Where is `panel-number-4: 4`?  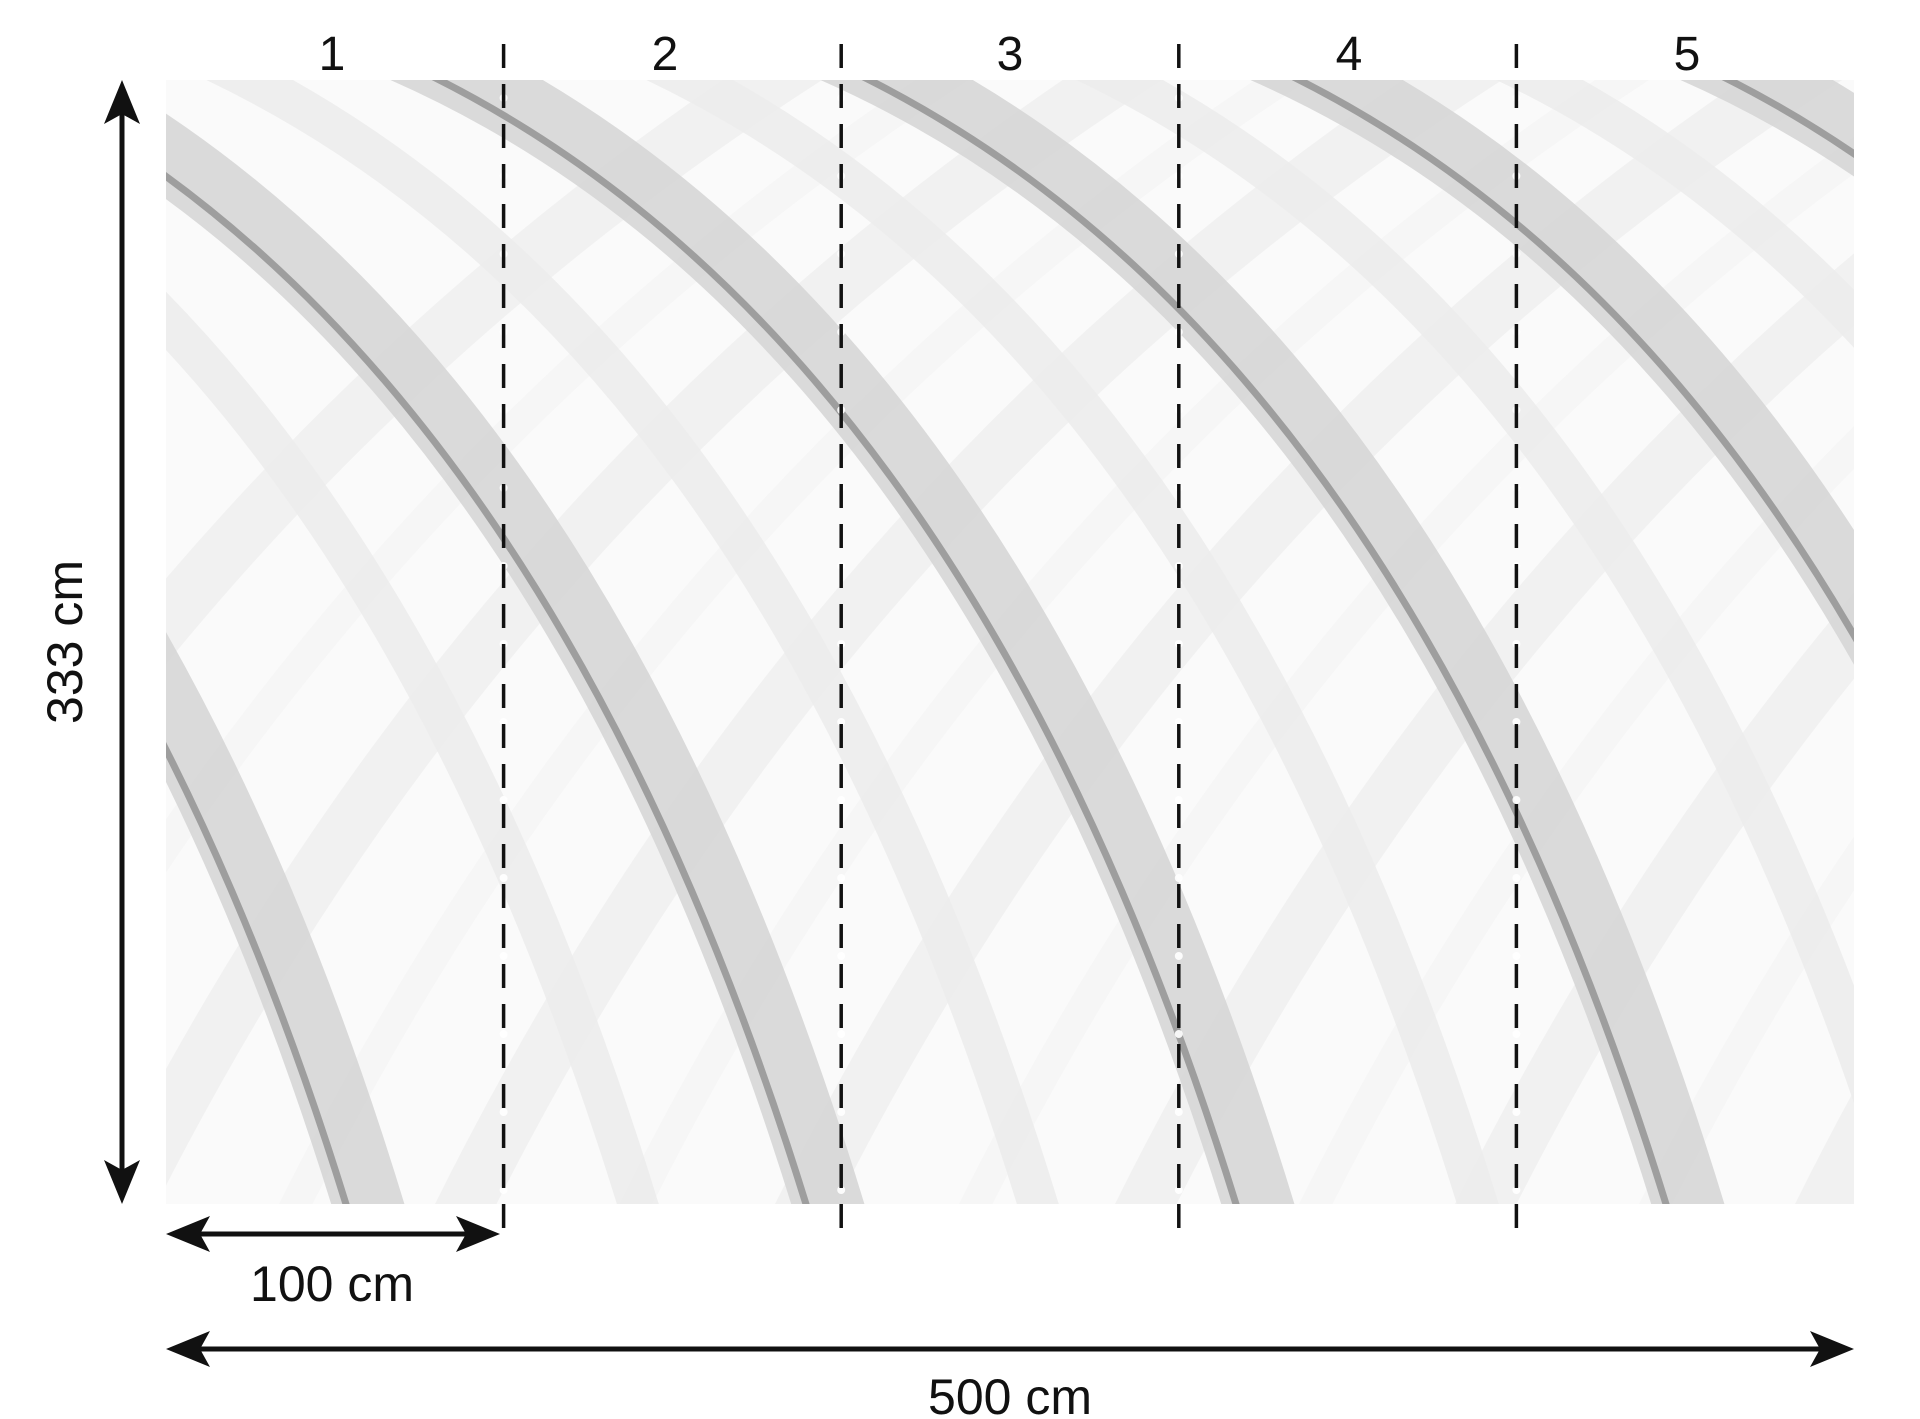 panel-number-4: 4 is located at coordinates (1349, 54).